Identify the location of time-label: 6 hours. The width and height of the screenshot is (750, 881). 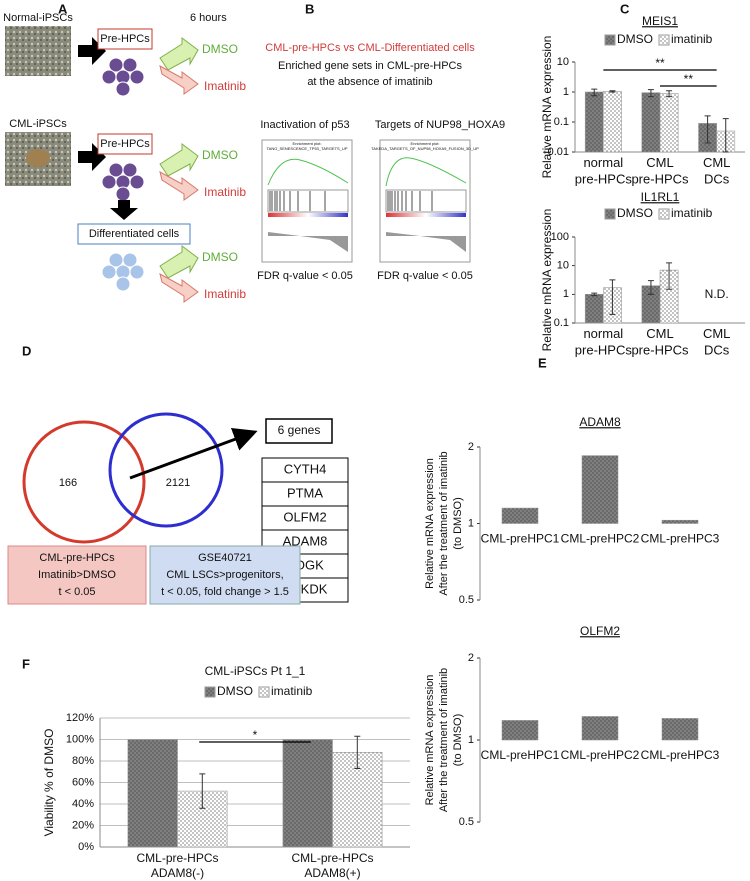
(208, 18).